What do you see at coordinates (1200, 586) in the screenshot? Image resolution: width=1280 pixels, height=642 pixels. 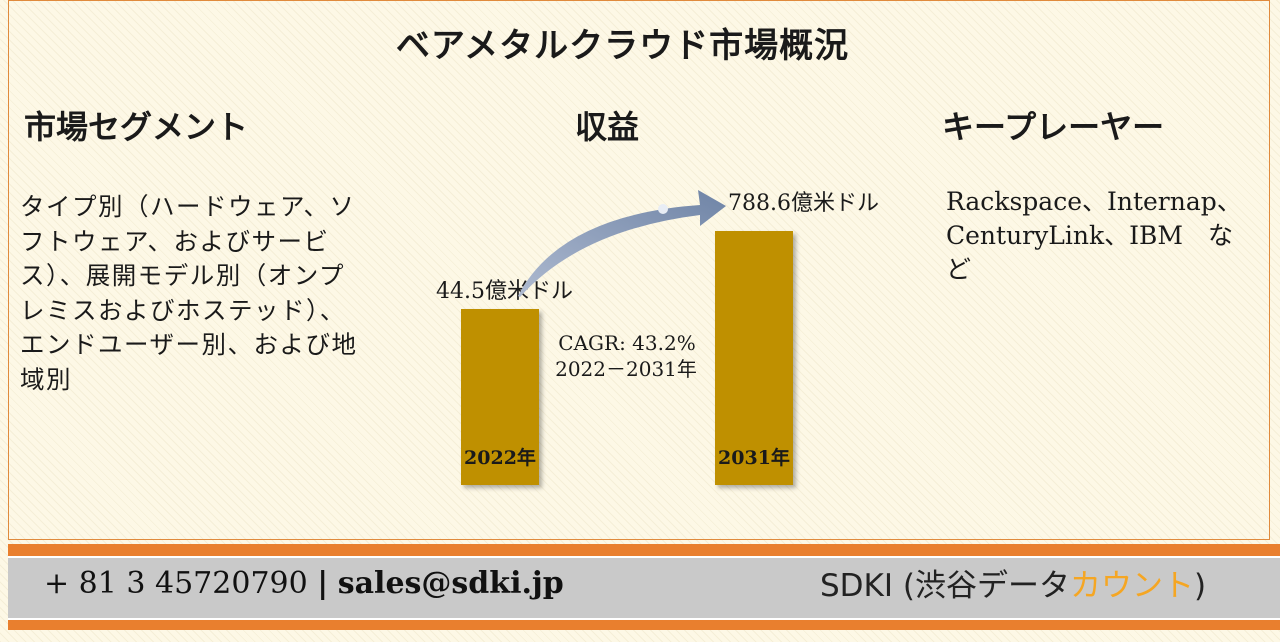 I see `brand-suffix: )` at bounding box center [1200, 586].